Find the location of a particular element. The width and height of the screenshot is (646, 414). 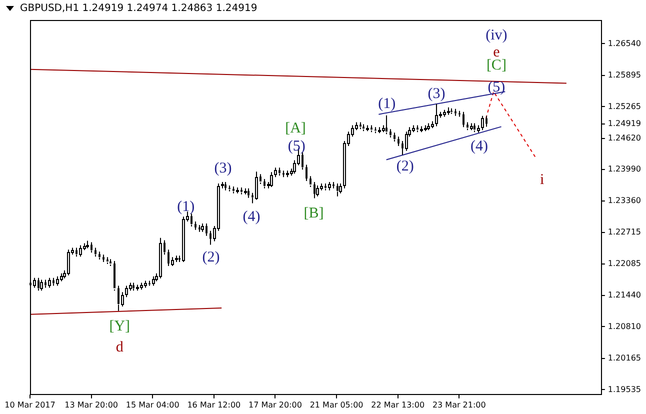

y-tick-label: 1.22715 is located at coordinates (625, 232).